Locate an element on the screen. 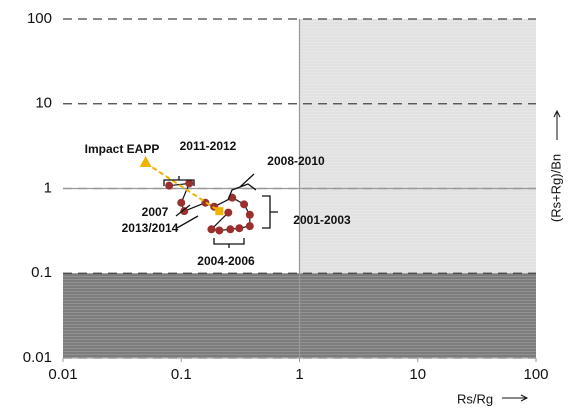  y-tick-label: 10 is located at coordinates (43, 103).